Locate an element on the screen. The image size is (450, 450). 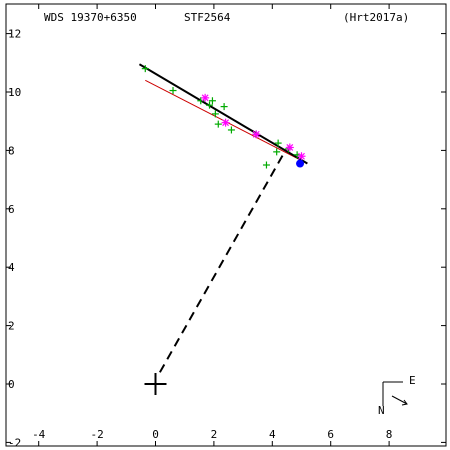
y-tick-label: 4 is located at coordinates (11, 267).